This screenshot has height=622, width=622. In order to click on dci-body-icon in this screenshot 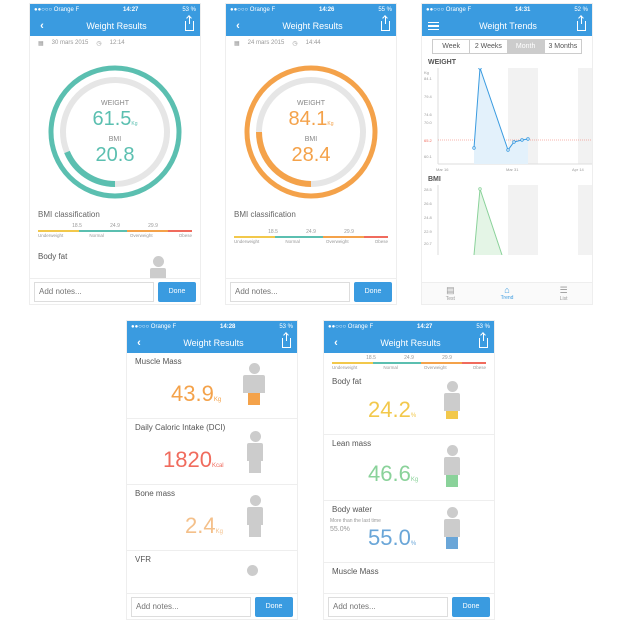, I will do `click(255, 452)`.